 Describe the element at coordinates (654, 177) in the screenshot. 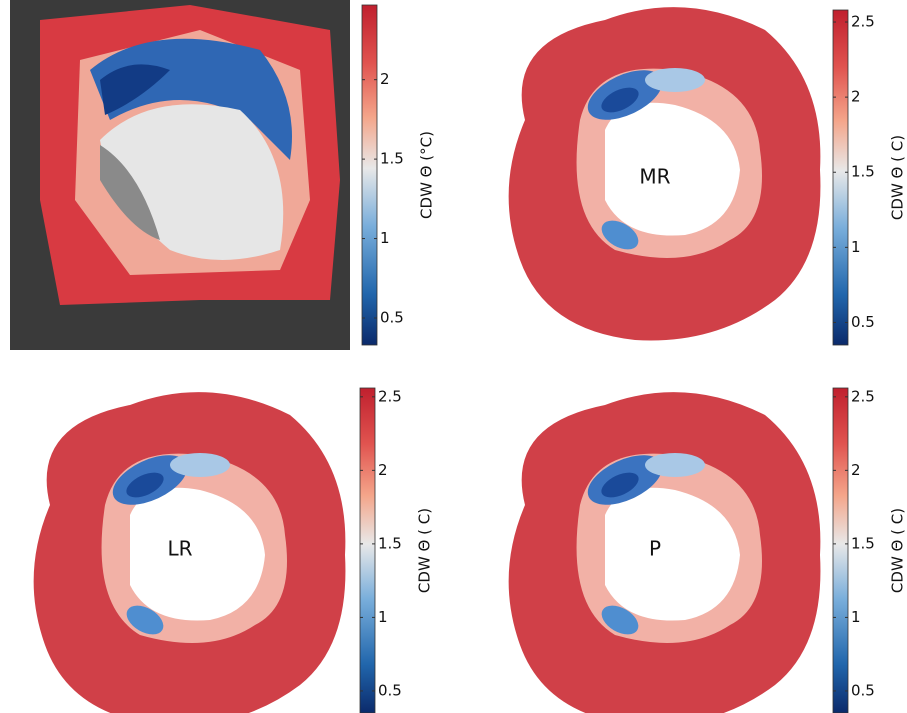

I see `panel-label: MR` at that location.